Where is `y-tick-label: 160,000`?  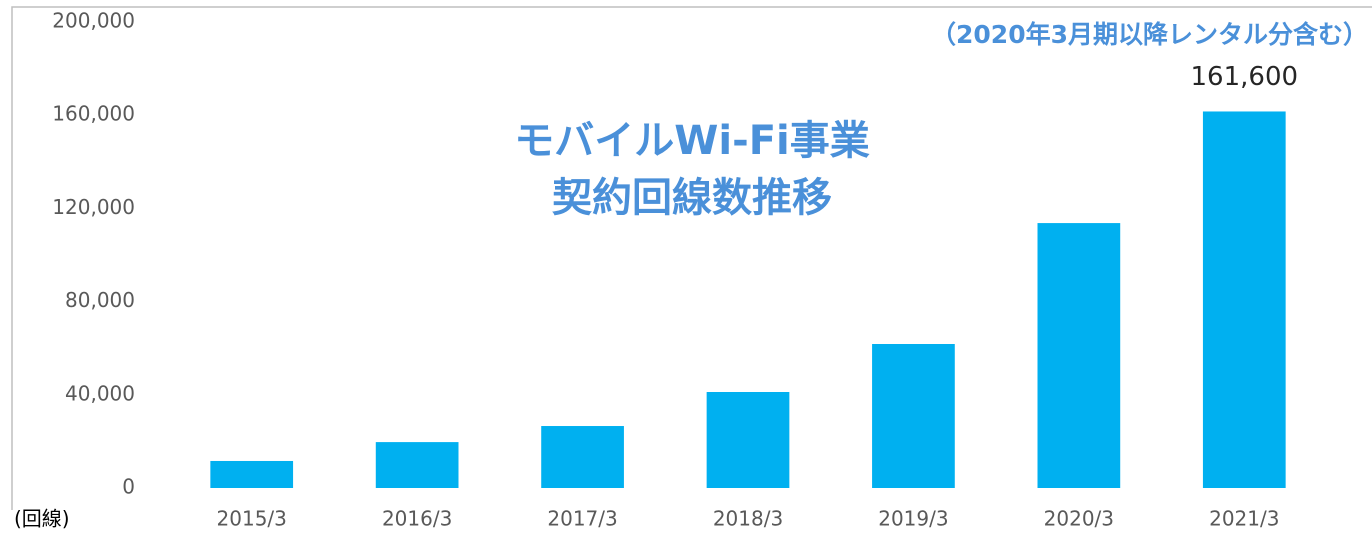
y-tick-label: 160,000 is located at coordinates (93, 114).